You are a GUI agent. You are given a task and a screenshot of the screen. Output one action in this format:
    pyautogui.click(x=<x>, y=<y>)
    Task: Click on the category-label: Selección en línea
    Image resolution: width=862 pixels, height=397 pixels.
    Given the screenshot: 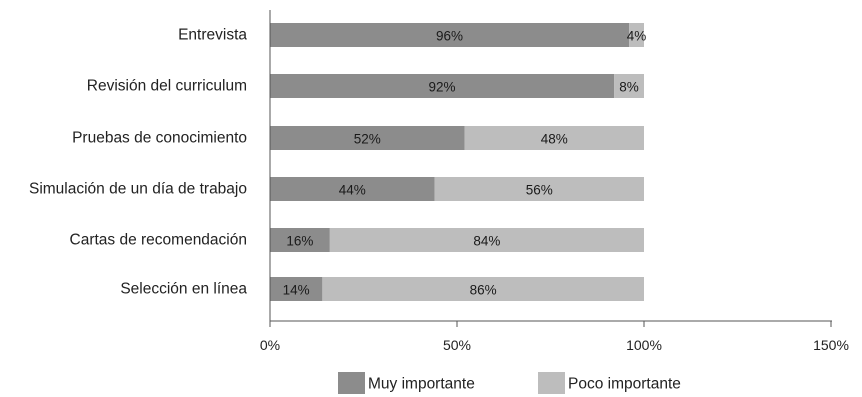 What is the action you would take?
    pyautogui.click(x=183, y=289)
    